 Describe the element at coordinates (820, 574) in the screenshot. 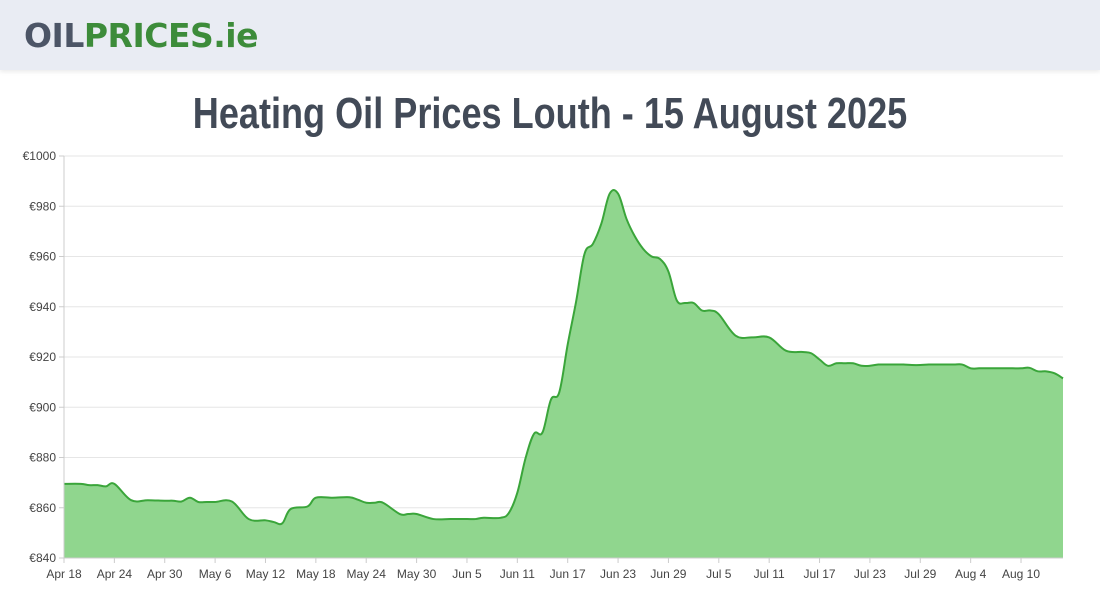

I see `x-tick-label: Jul 17` at that location.